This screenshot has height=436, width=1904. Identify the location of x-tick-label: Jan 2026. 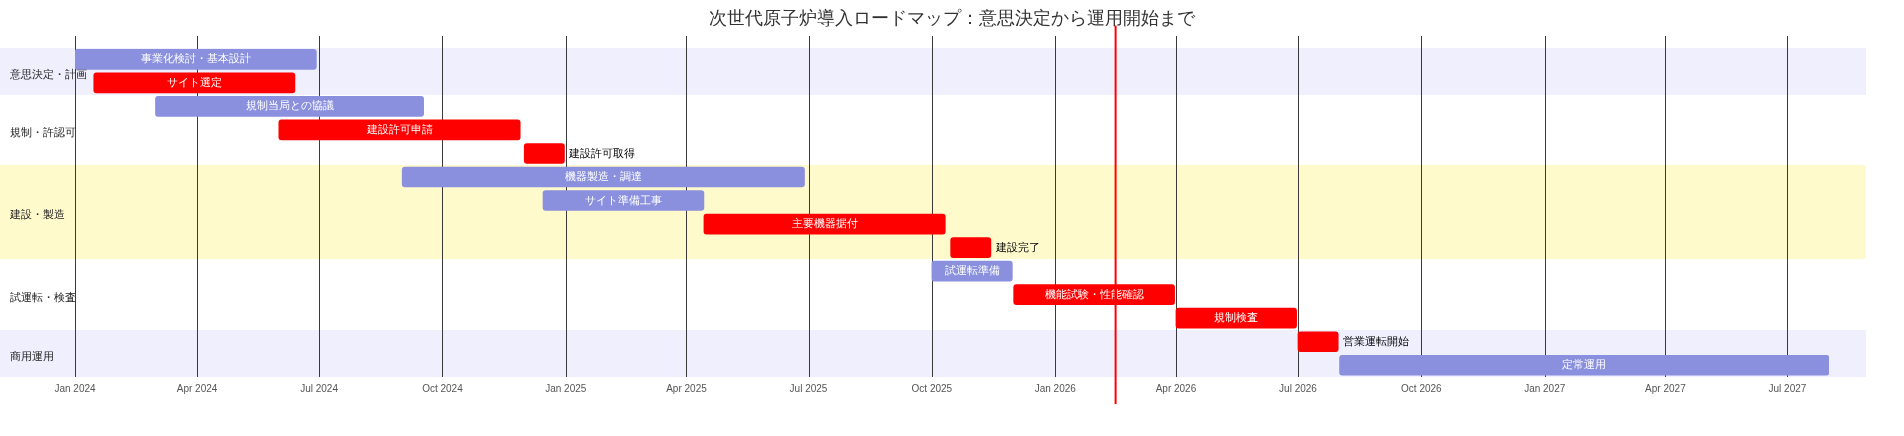
(1055, 388).